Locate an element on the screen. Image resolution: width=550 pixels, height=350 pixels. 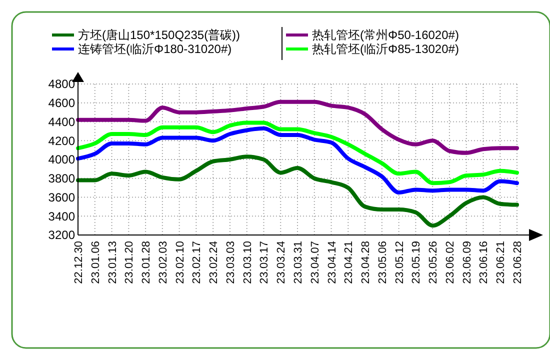
legend-label: 方坯(唐山150*150Q235(普碳)) is located at coordinates (159, 35).